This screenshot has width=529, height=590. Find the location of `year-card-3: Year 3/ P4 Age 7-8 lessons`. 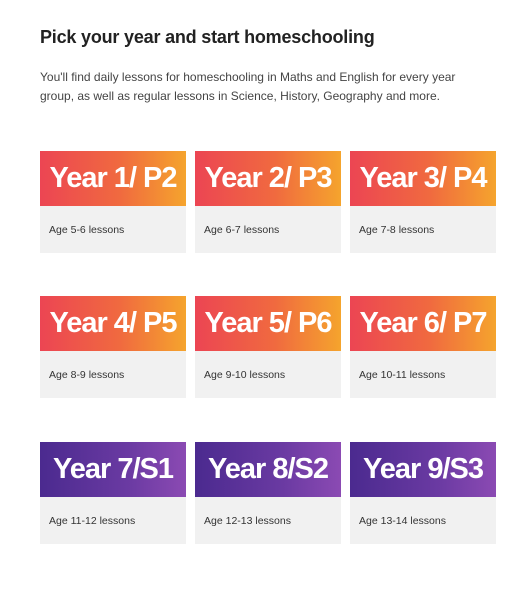

year-card-3: Year 3/ P4 Age 7-8 lessons is located at coordinates (423, 202).